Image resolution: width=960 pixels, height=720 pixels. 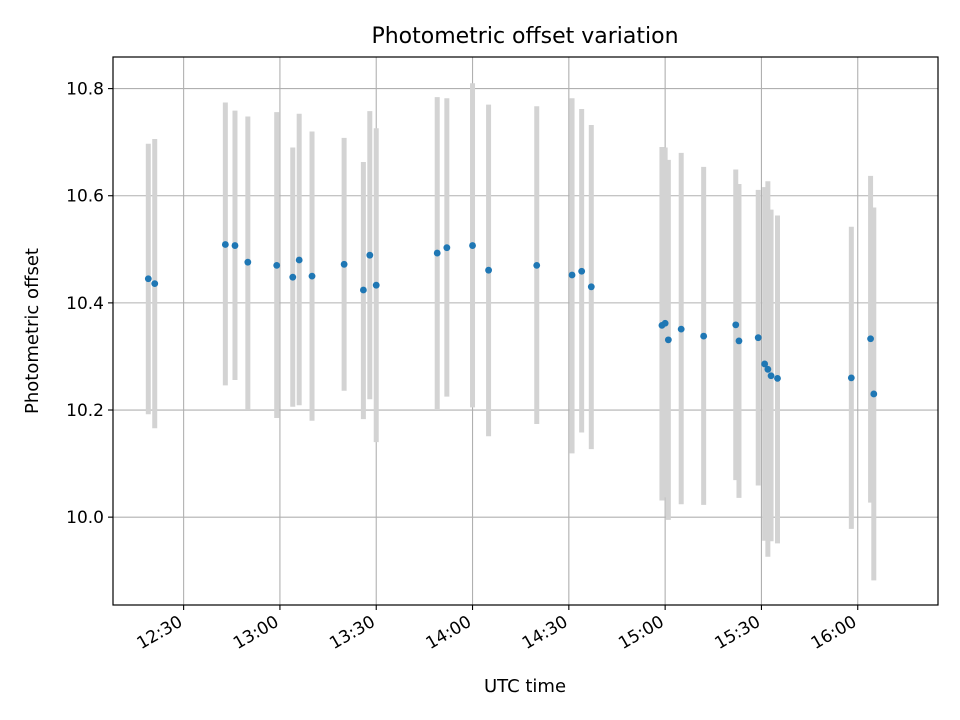 What do you see at coordinates (834, 633) in the screenshot?
I see `x-tick-label: 16:00` at bounding box center [834, 633].